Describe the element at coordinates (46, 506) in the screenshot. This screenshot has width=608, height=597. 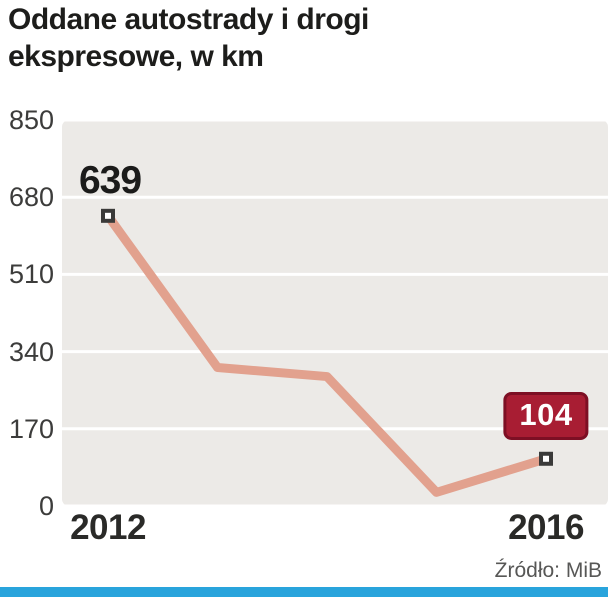
I see `y-tick-label: 0` at that location.